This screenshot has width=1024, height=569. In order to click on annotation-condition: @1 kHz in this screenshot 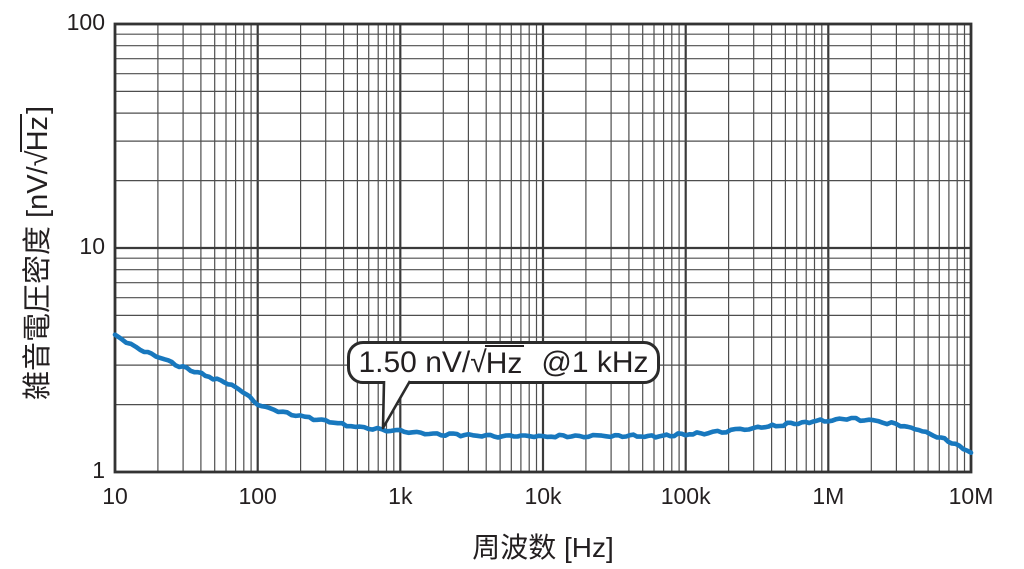, I will do `click(595, 362)`.